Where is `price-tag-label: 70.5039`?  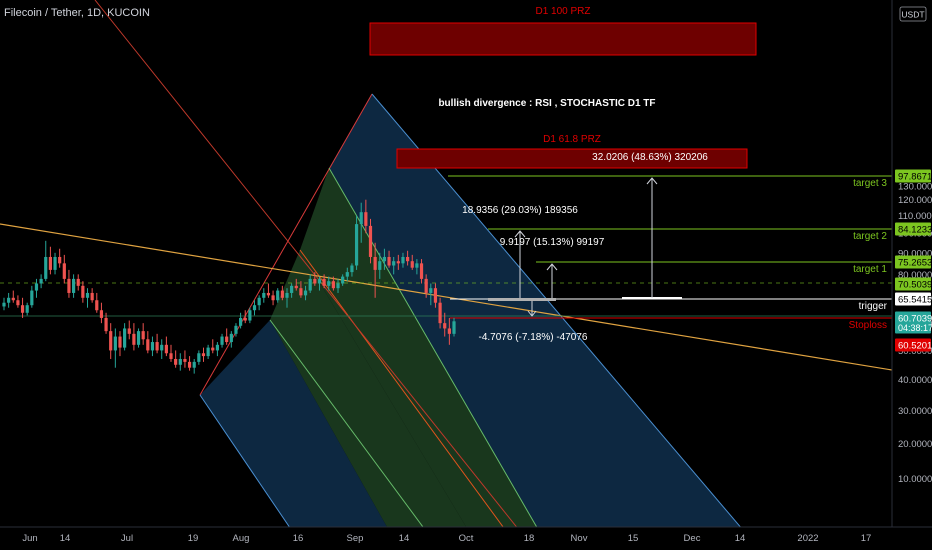 price-tag-label: 70.5039 is located at coordinates (915, 284).